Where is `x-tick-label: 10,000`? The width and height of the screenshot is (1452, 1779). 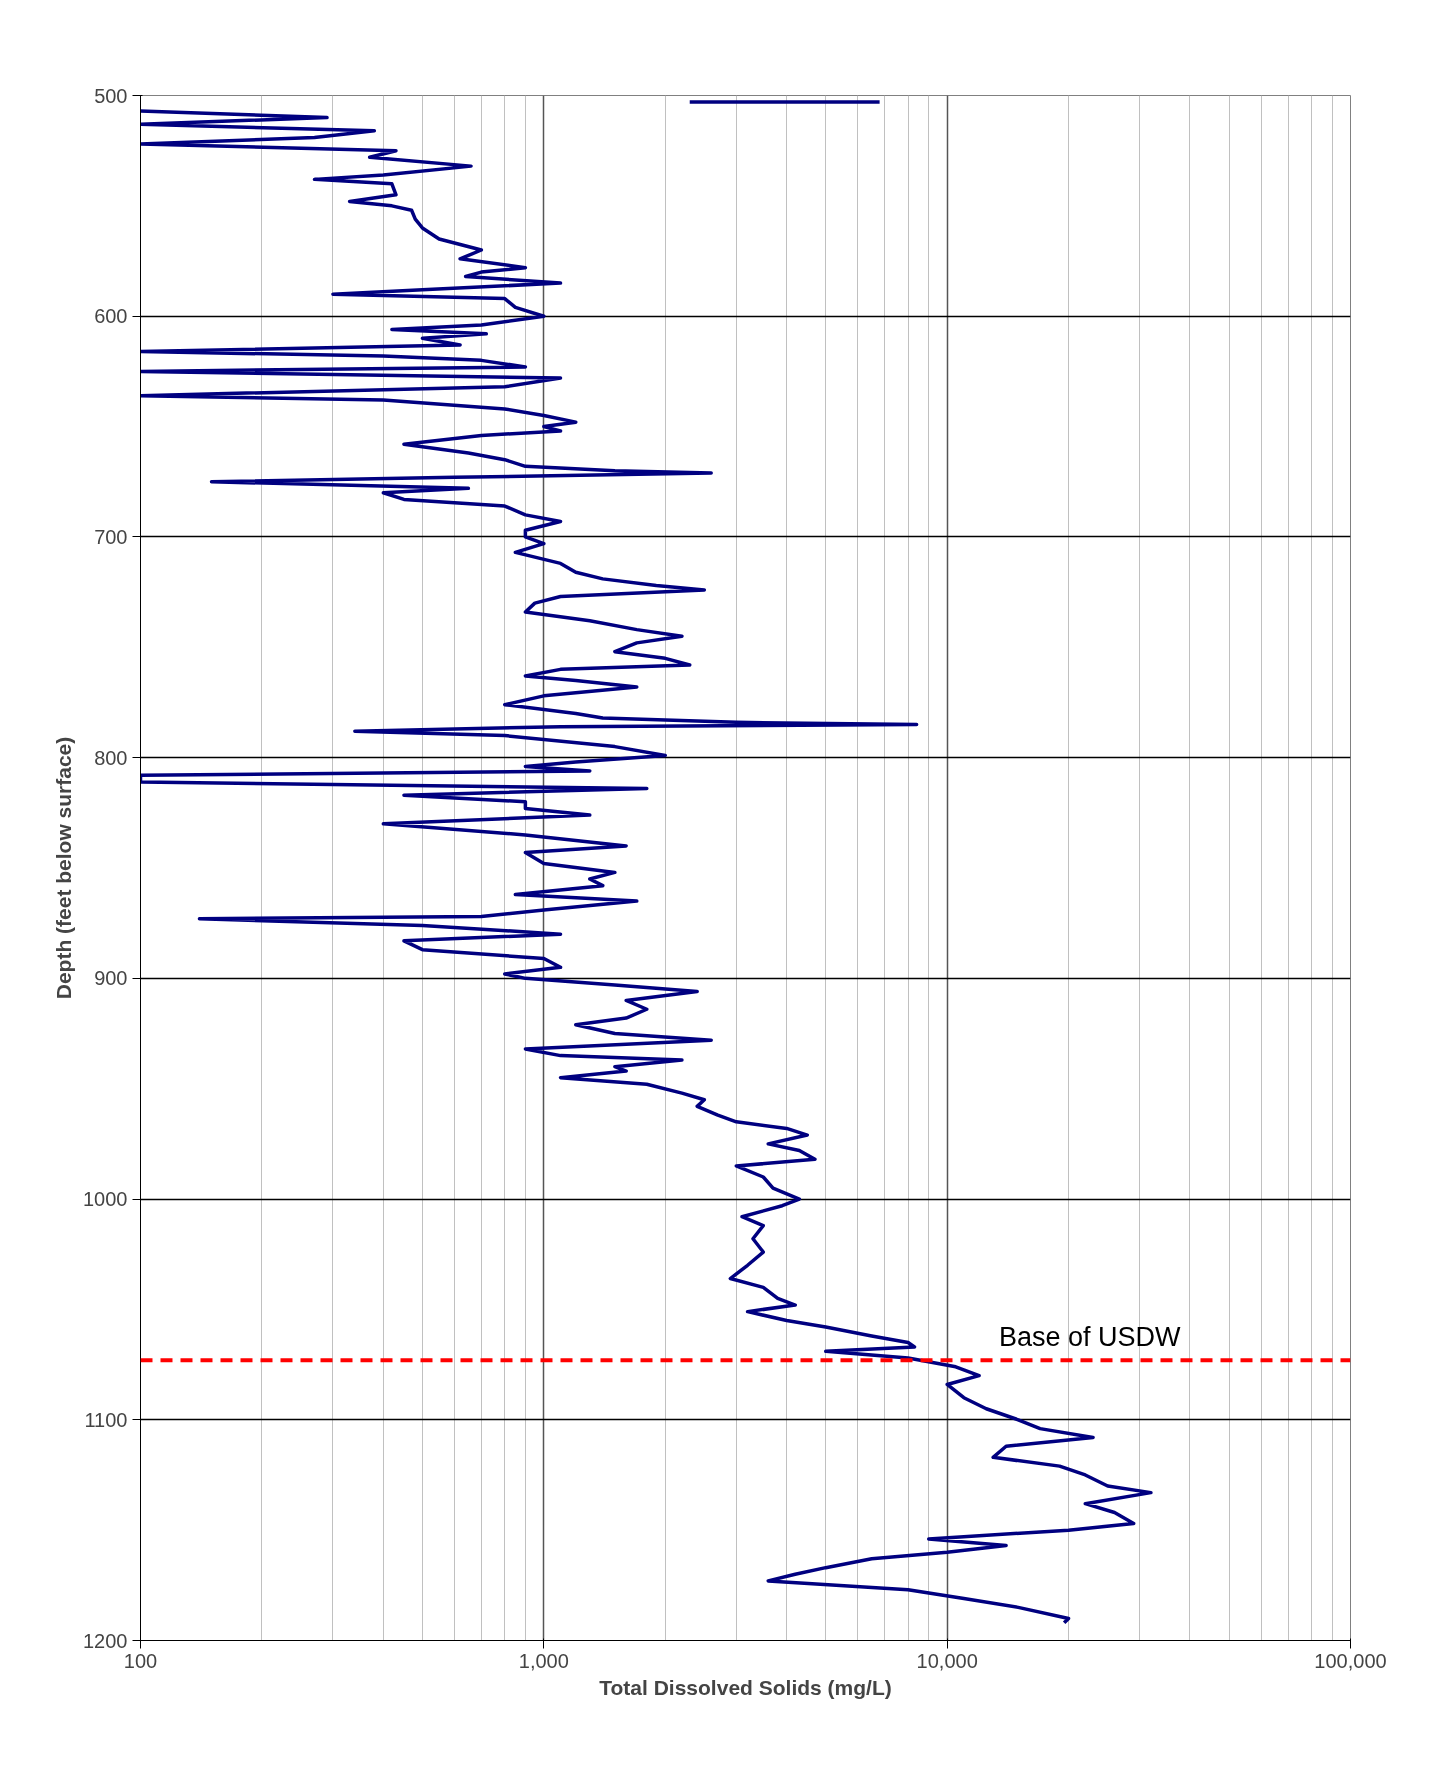
x-tick-label: 10,000 is located at coordinates (947, 1660).